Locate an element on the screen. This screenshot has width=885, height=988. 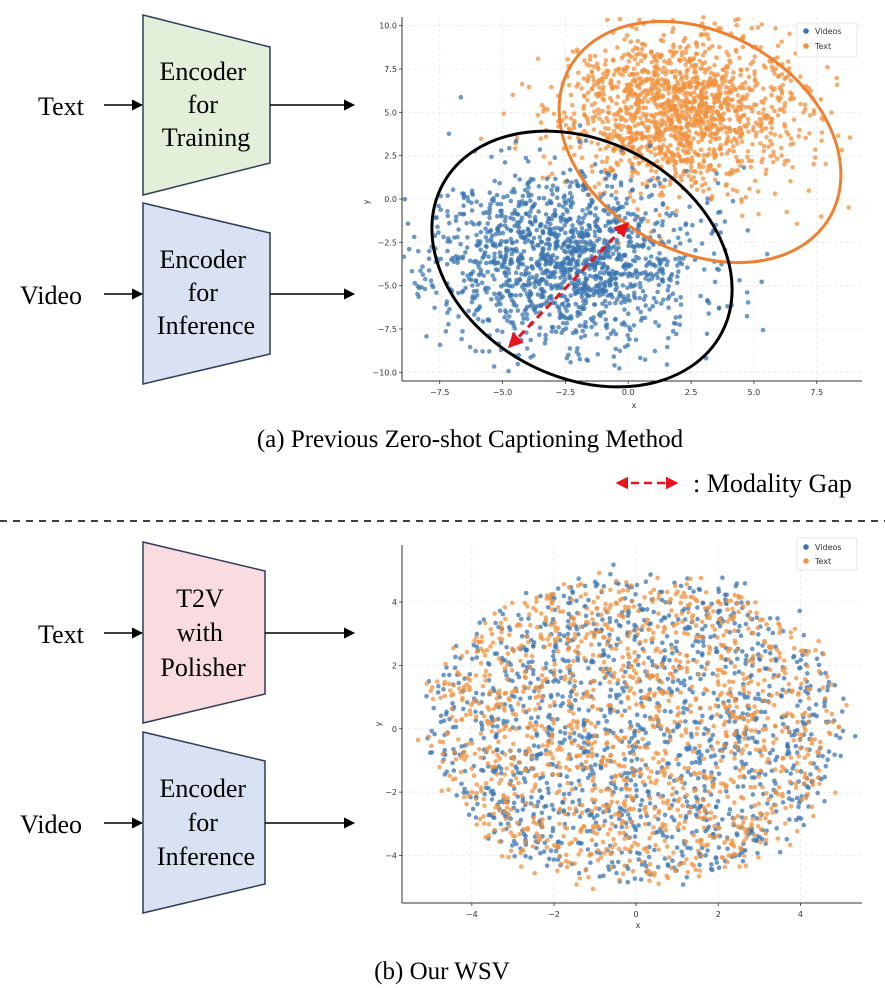
legend-text-label: Text is located at coordinates (822, 46).